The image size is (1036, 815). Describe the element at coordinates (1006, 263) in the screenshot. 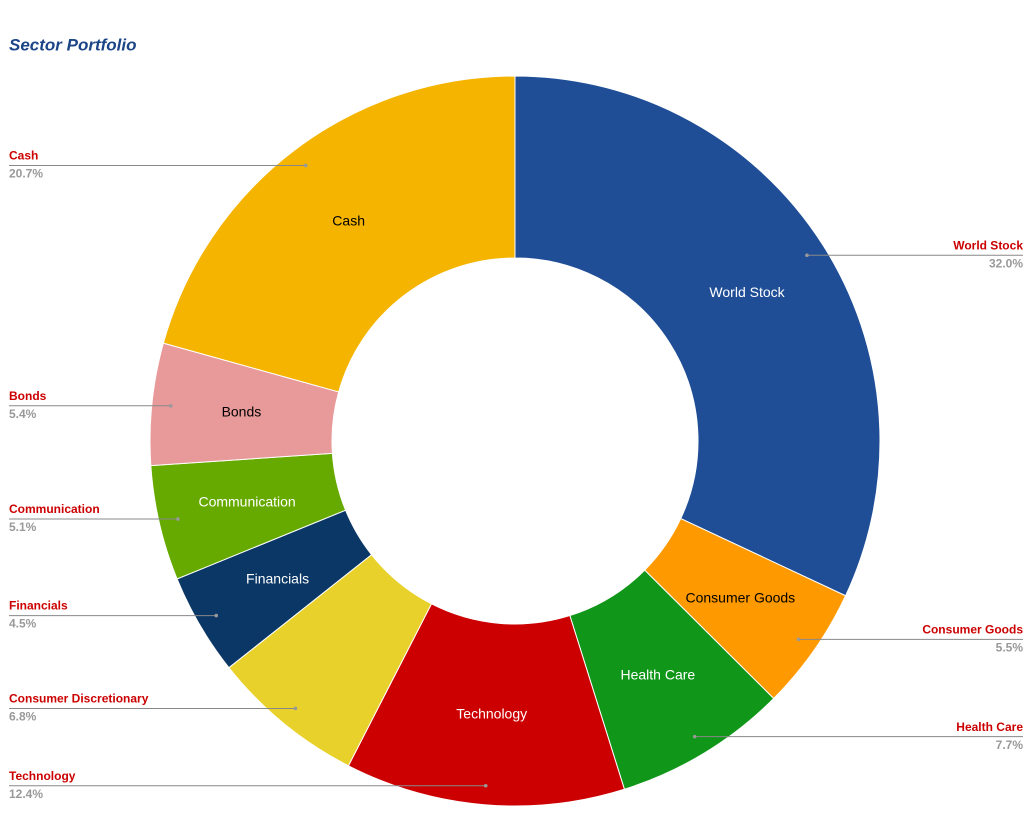

I see `data-label: 32.0%` at that location.